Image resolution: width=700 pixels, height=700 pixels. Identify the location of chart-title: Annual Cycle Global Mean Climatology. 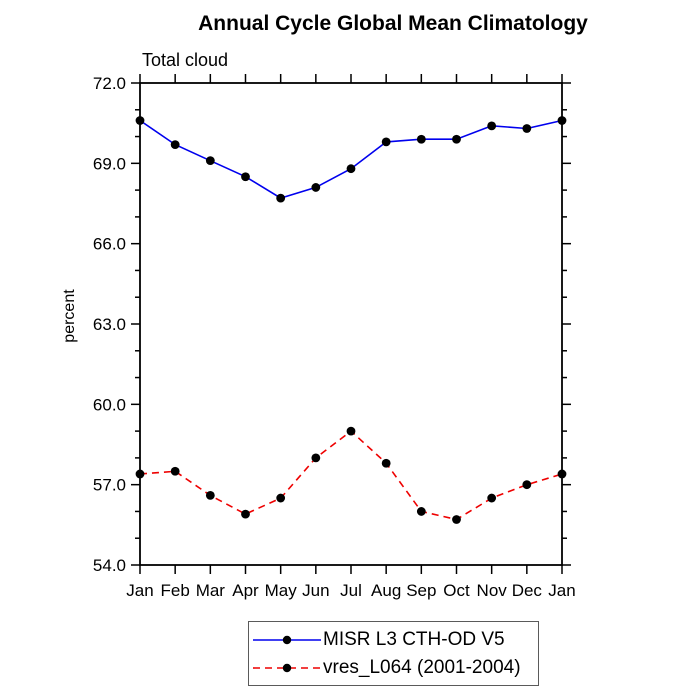
(393, 23).